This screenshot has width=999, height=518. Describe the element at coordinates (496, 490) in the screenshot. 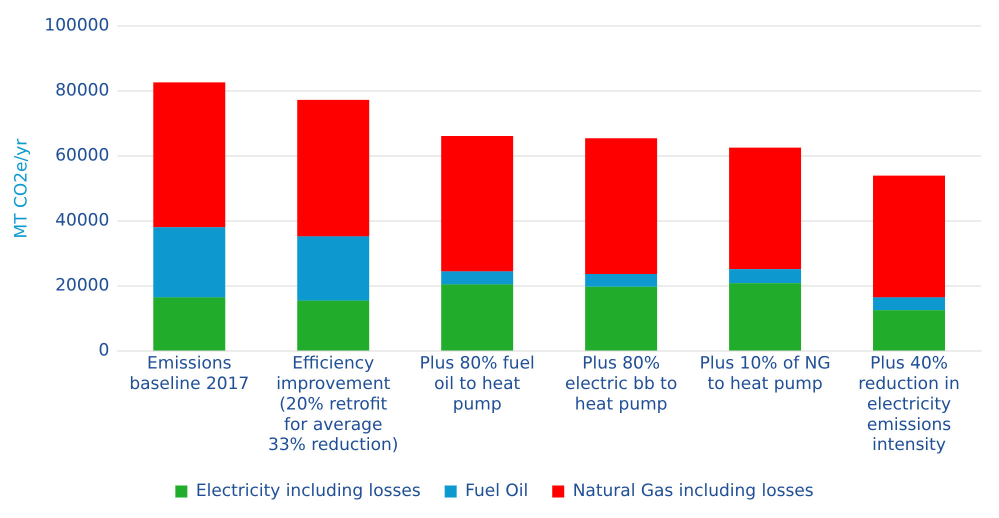

I see `legend-label: Fuel Oil` at that location.